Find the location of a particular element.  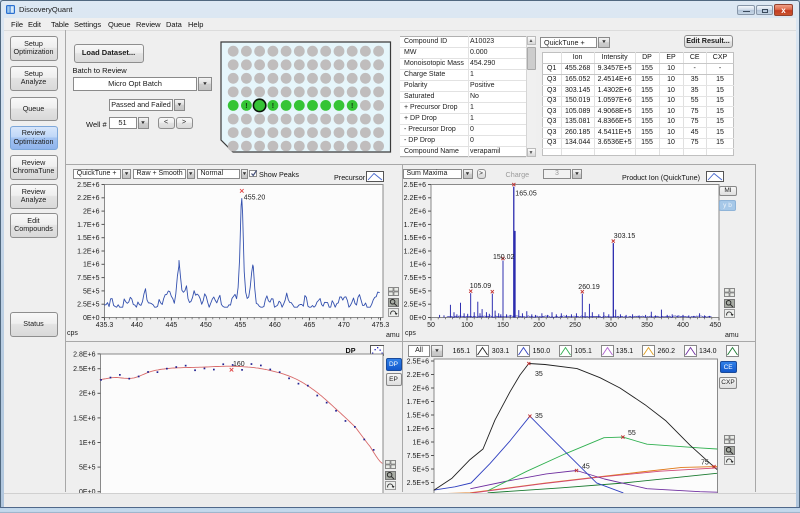

svg-text: 160 is located at coordinates (239, 364).